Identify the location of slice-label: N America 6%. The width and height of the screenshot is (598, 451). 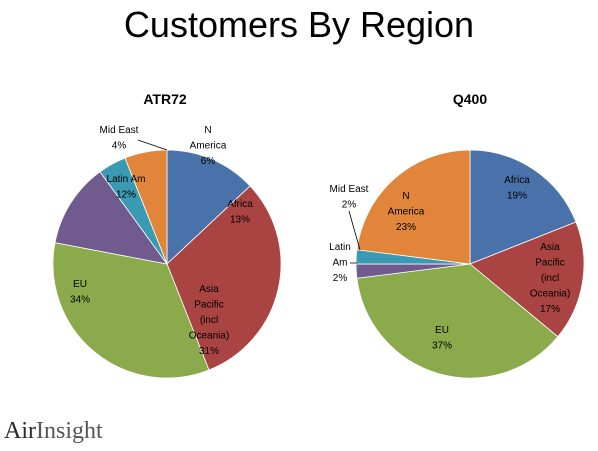
(208, 146).